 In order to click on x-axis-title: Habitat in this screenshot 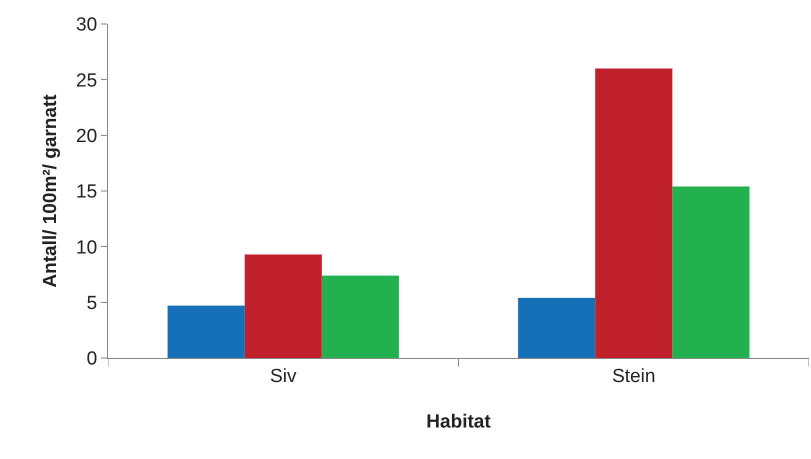, I will do `click(459, 422)`.